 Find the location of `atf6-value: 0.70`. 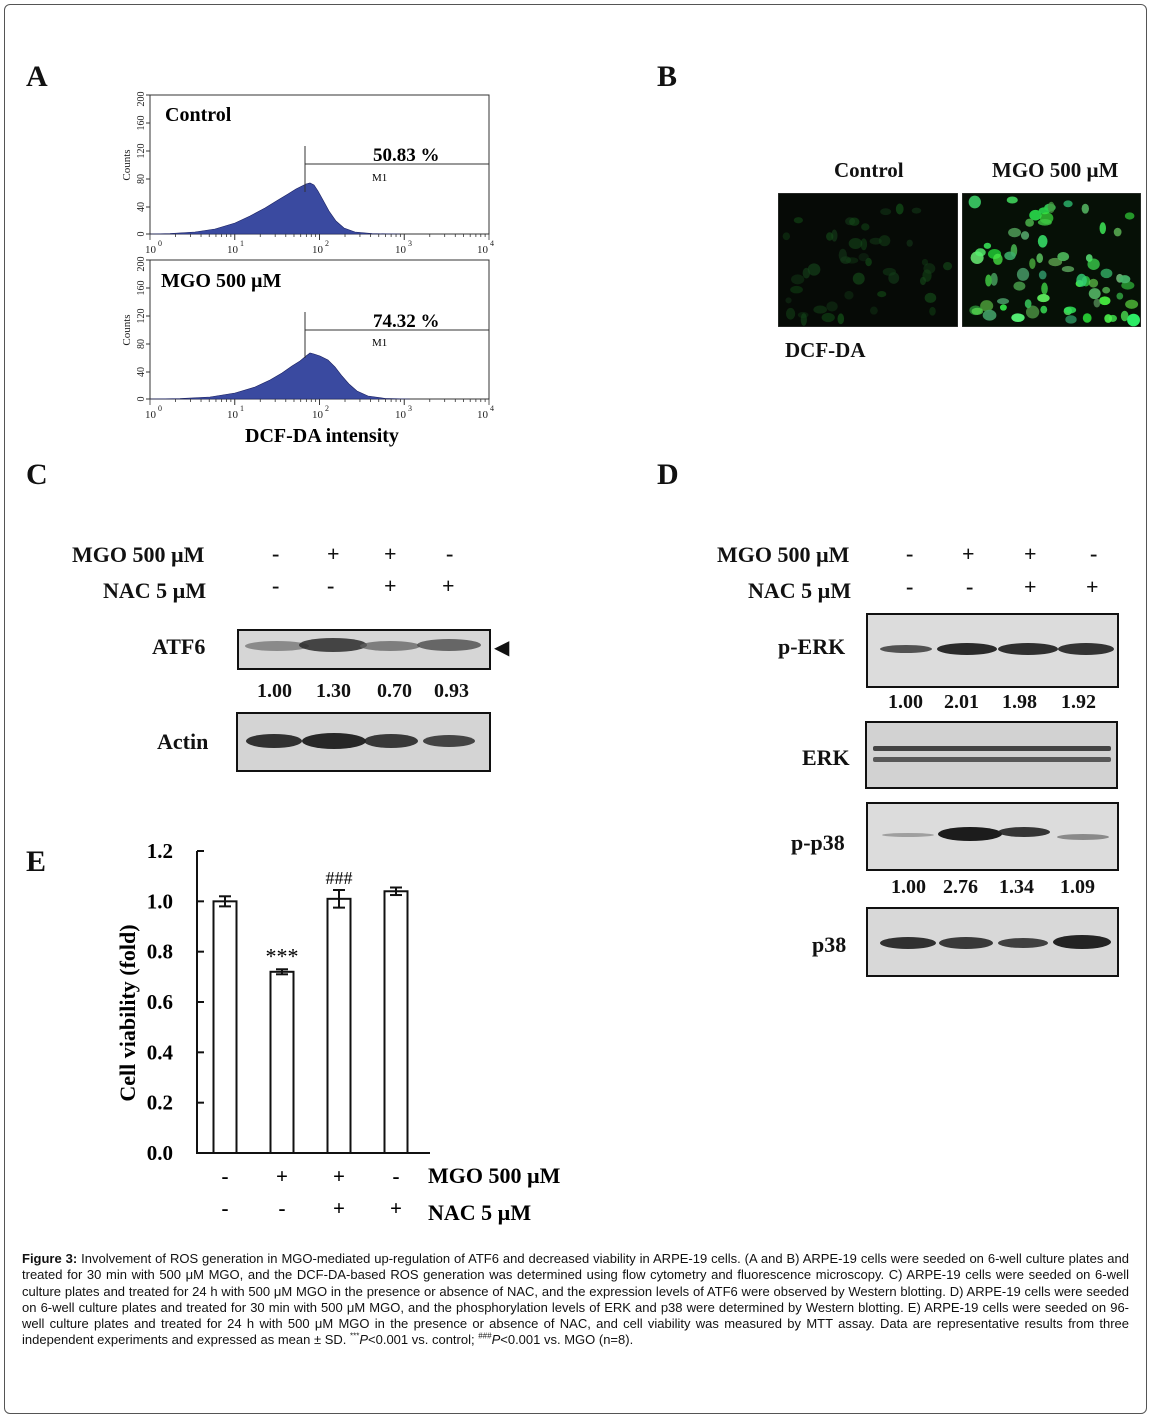

atf6-value: 0.70 is located at coordinates (394, 691).